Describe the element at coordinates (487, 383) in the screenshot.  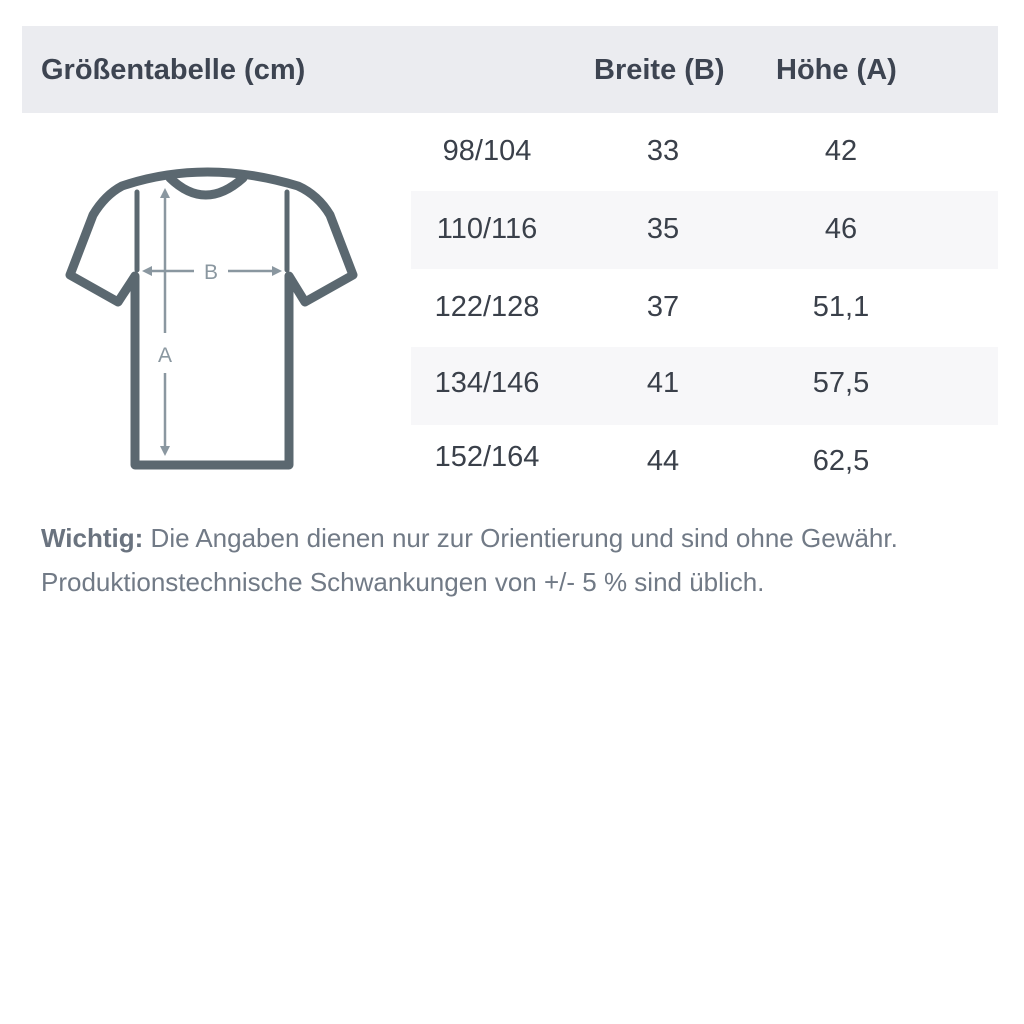
I see `cell-size: 134/146` at that location.